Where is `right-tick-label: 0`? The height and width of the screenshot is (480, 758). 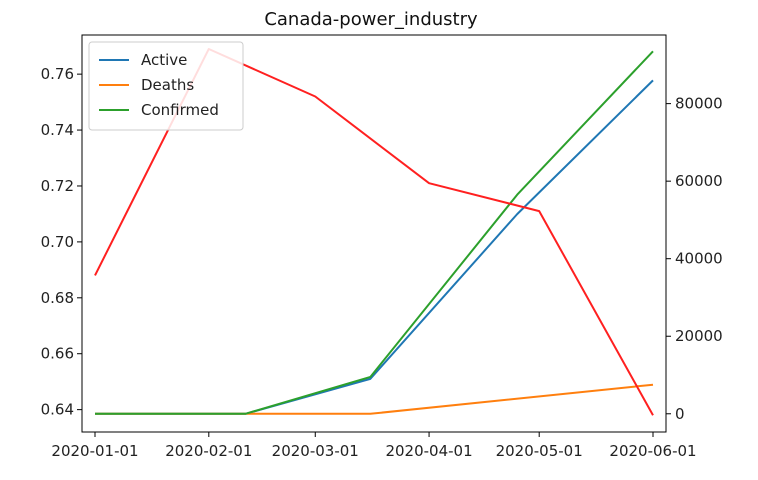
right-tick-label: 0 is located at coordinates (680, 414).